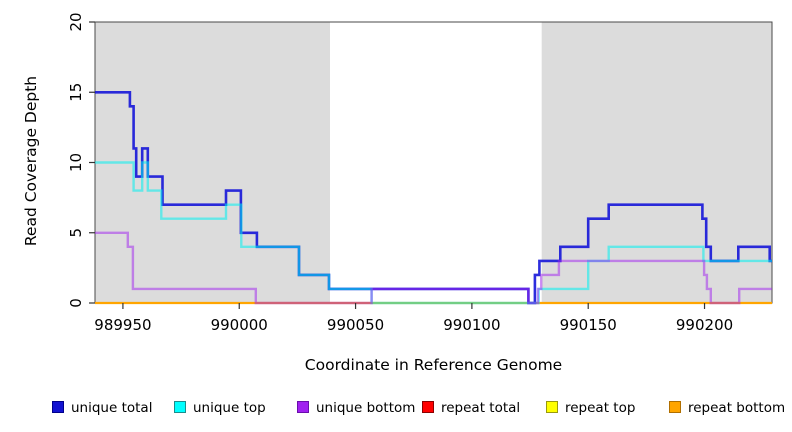  I want to click on legend-swatch-unique-top, so click(180, 407).